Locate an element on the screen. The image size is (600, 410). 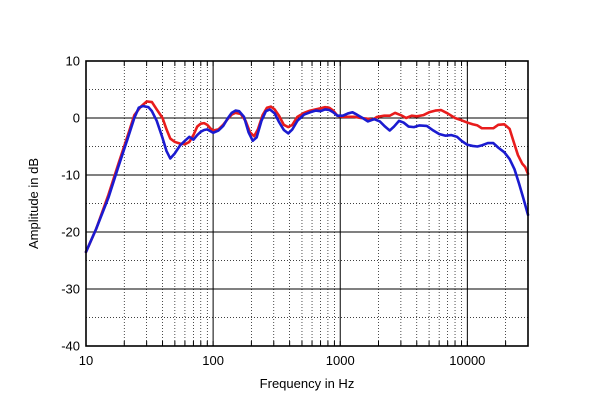
x-axis-tick-labels: 10 100 1000 10000 is located at coordinates (282, 360).